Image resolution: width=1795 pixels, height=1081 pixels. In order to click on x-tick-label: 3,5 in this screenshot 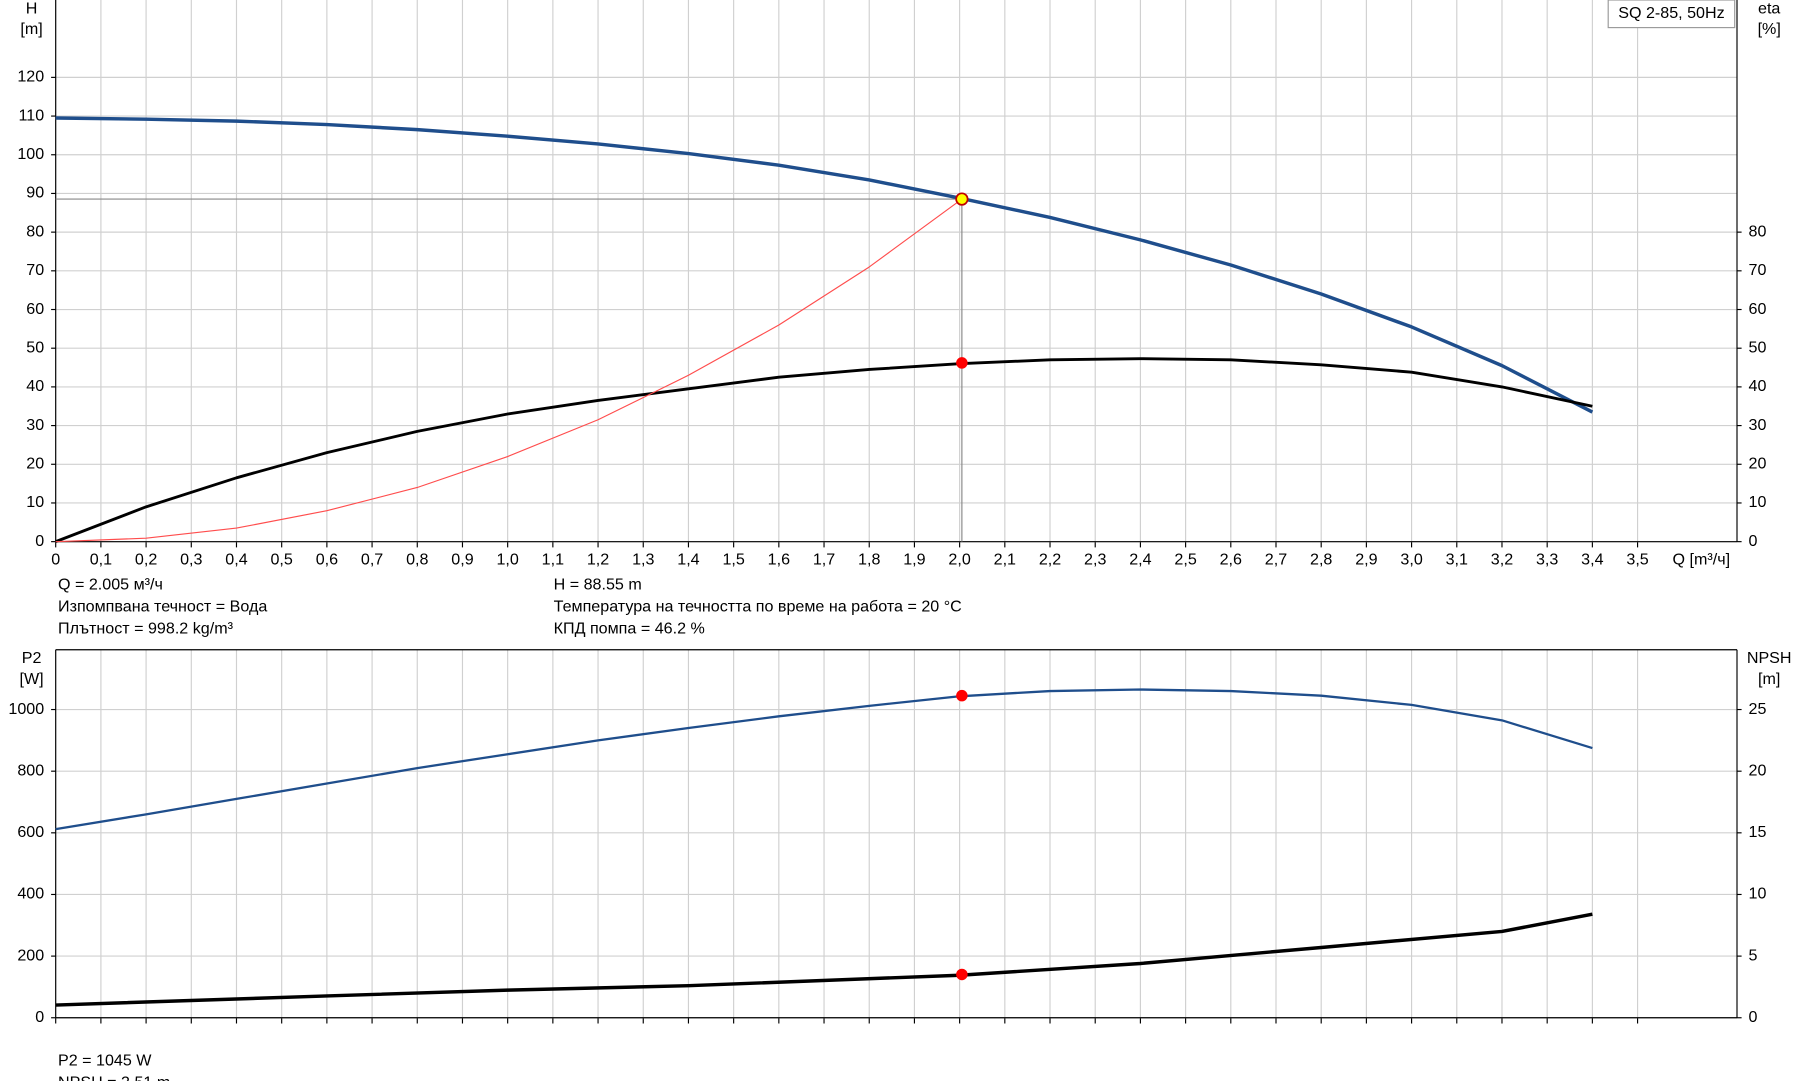, I will do `click(1637, 559)`.